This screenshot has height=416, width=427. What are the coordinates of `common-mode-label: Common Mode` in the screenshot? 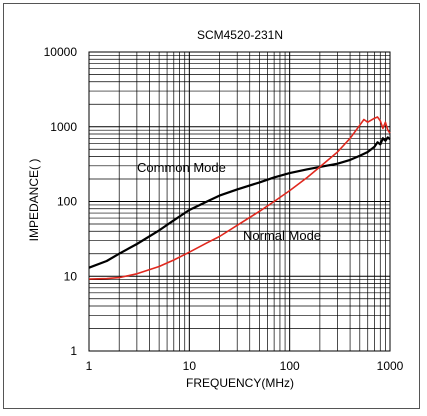 It's located at (181, 167).